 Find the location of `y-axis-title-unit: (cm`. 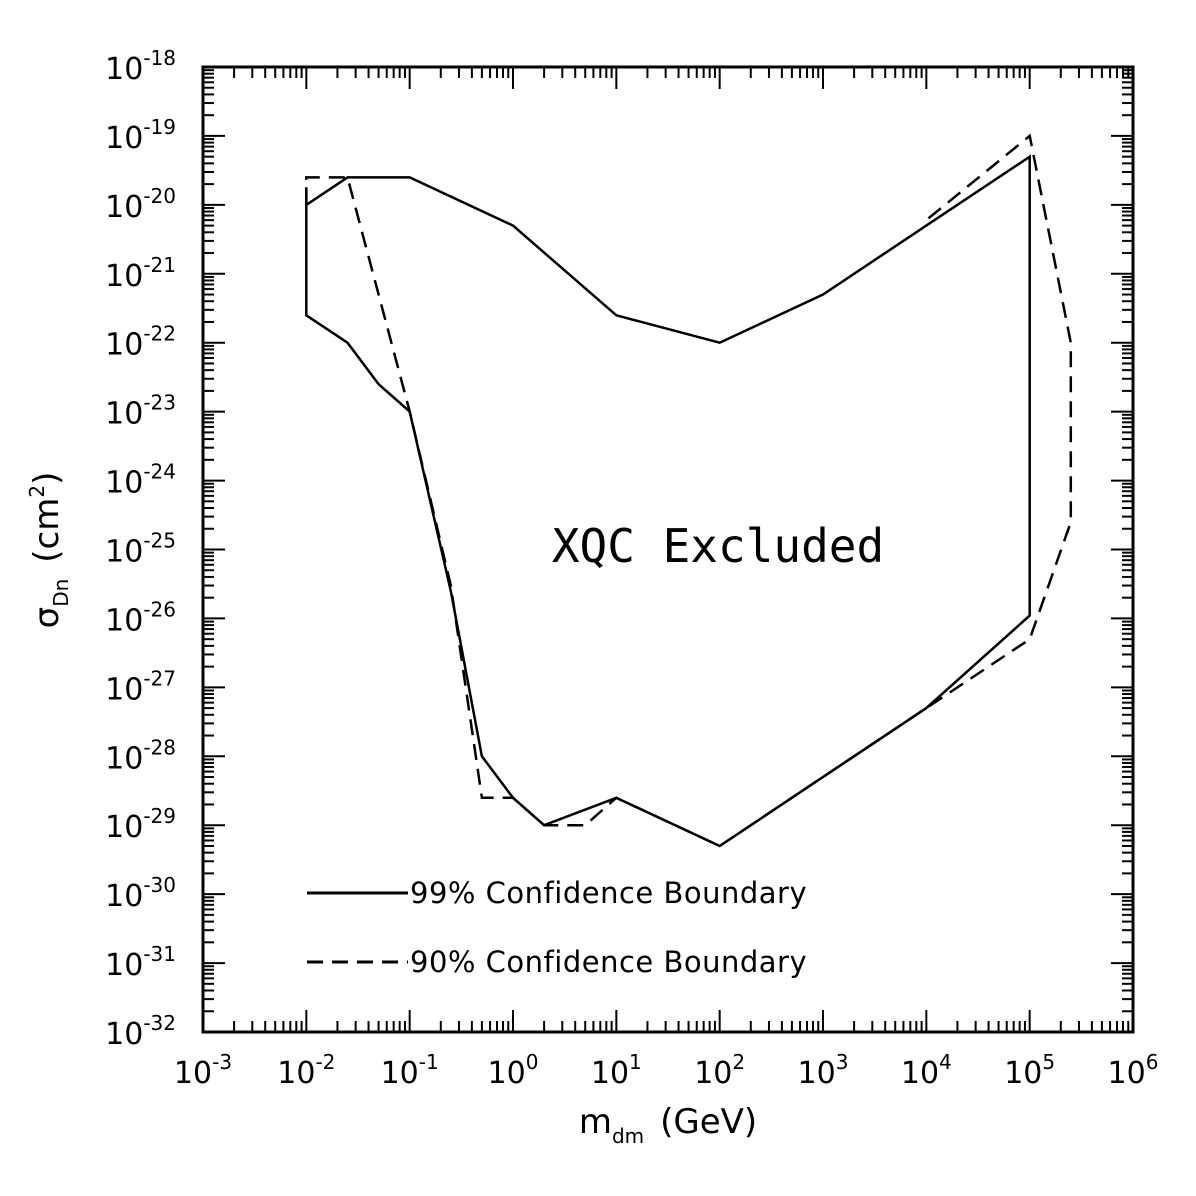

y-axis-title-unit: (cm is located at coordinates (47, 530).